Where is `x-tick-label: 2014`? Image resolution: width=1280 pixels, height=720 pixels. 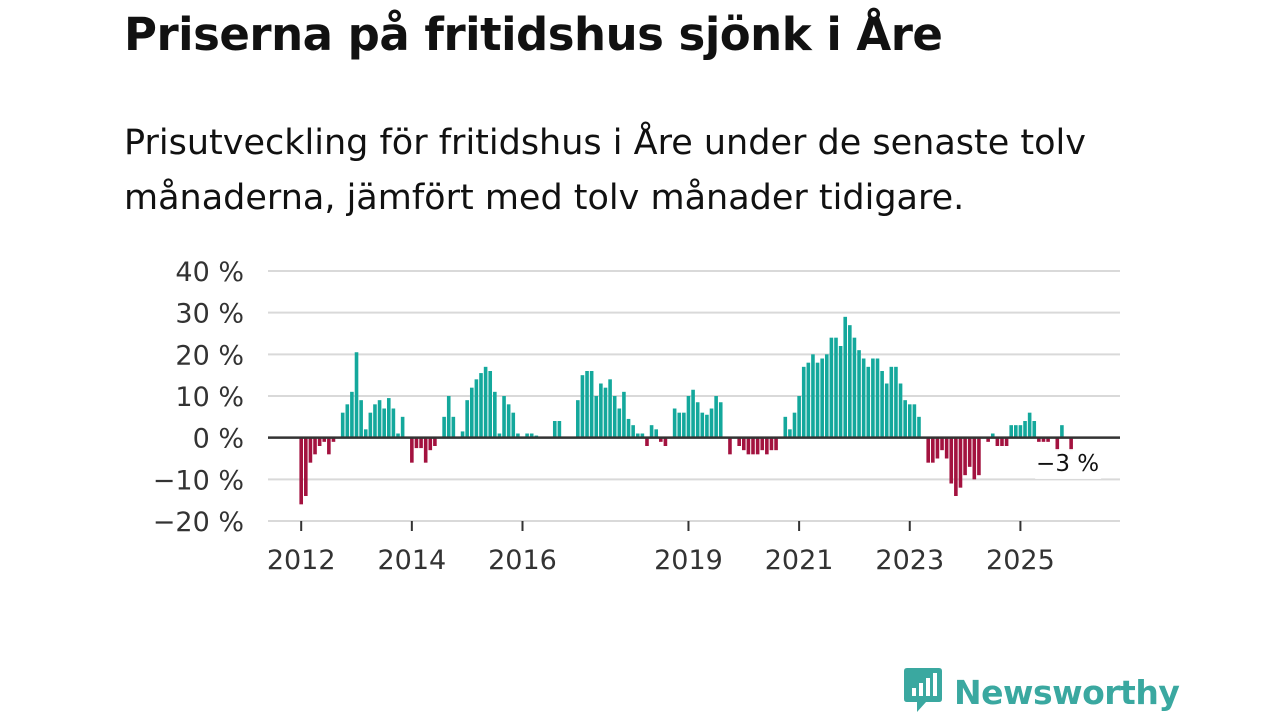
x-tick-label: 2014 is located at coordinates (411, 560).